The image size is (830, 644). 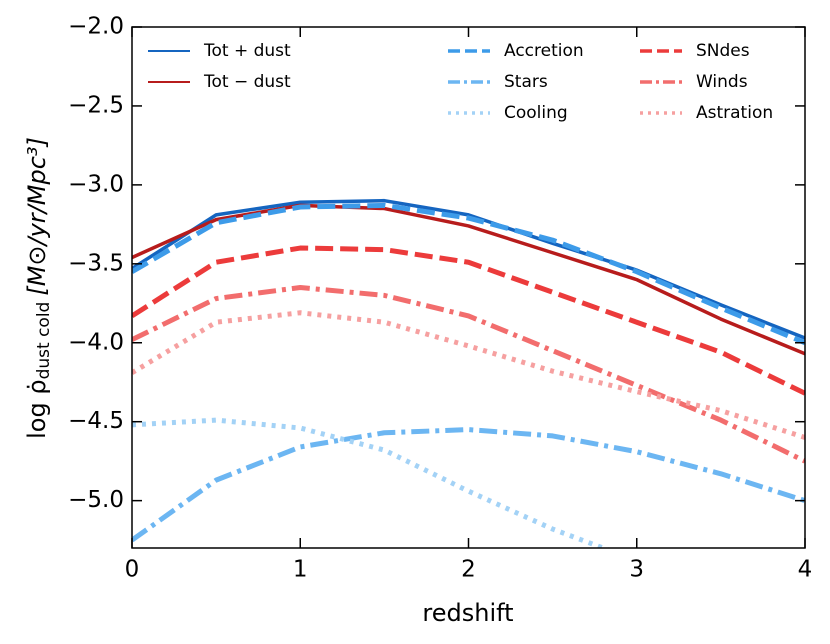 I want to click on y-axis-label: log ρ̇dust cold [M⊙/yr/Mpc³], so click(x=38, y=288).